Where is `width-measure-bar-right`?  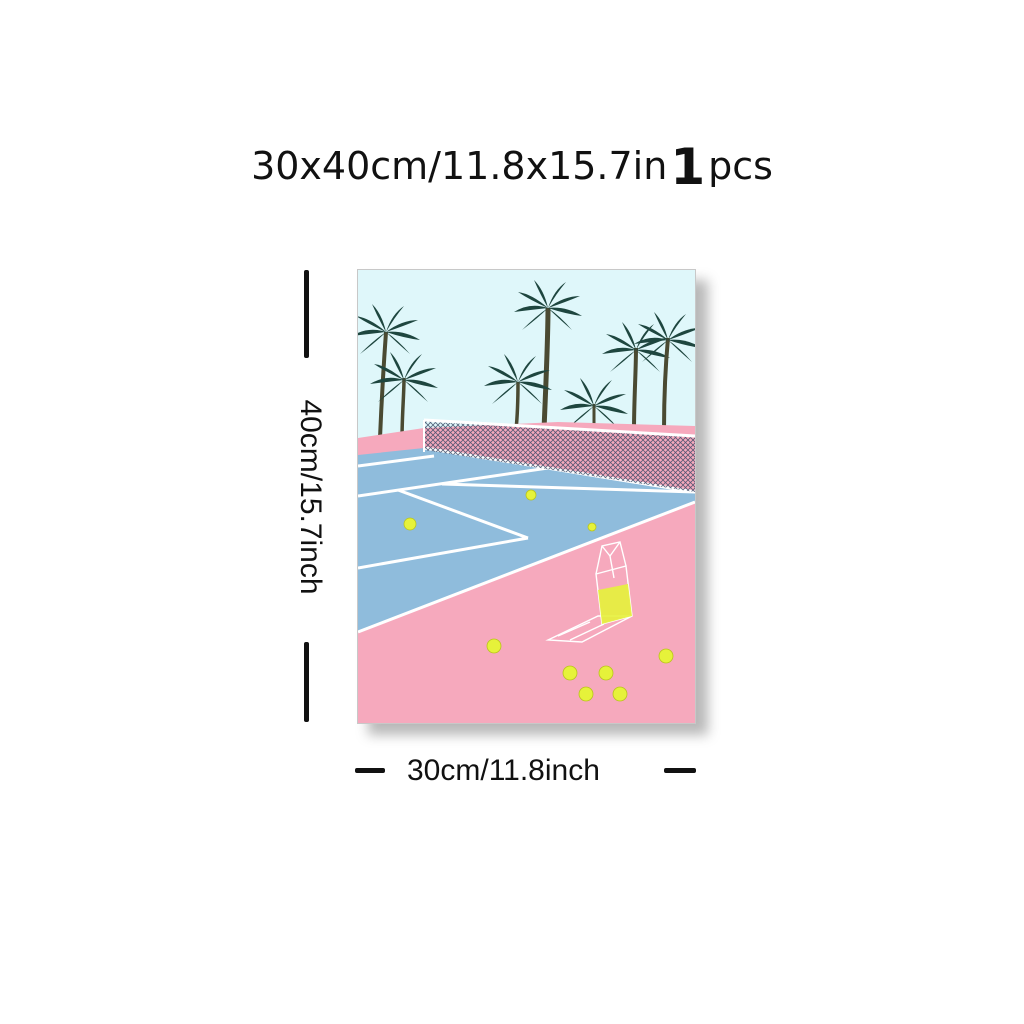 width-measure-bar-right is located at coordinates (680, 770).